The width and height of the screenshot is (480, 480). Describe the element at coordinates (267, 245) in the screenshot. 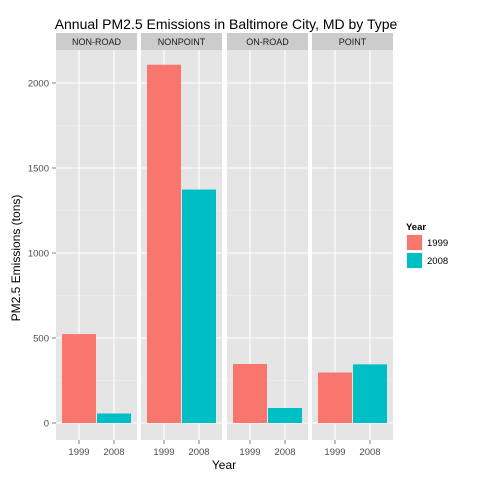

I see `panel-on-road: ON-ROAD 1999 2008` at that location.